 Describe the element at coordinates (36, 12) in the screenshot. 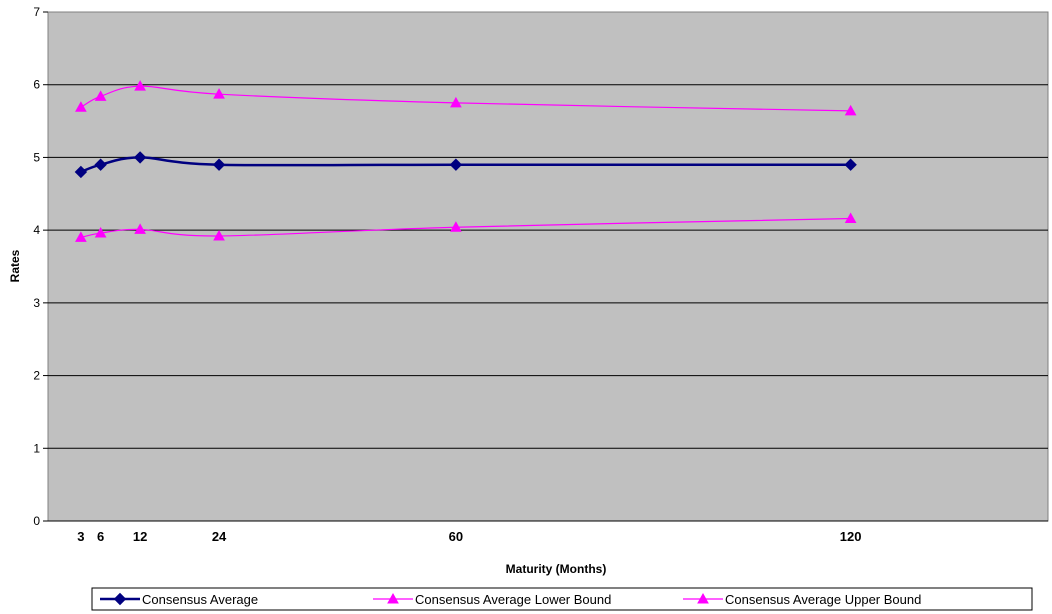

I see `y-tick-label-7: 7` at that location.